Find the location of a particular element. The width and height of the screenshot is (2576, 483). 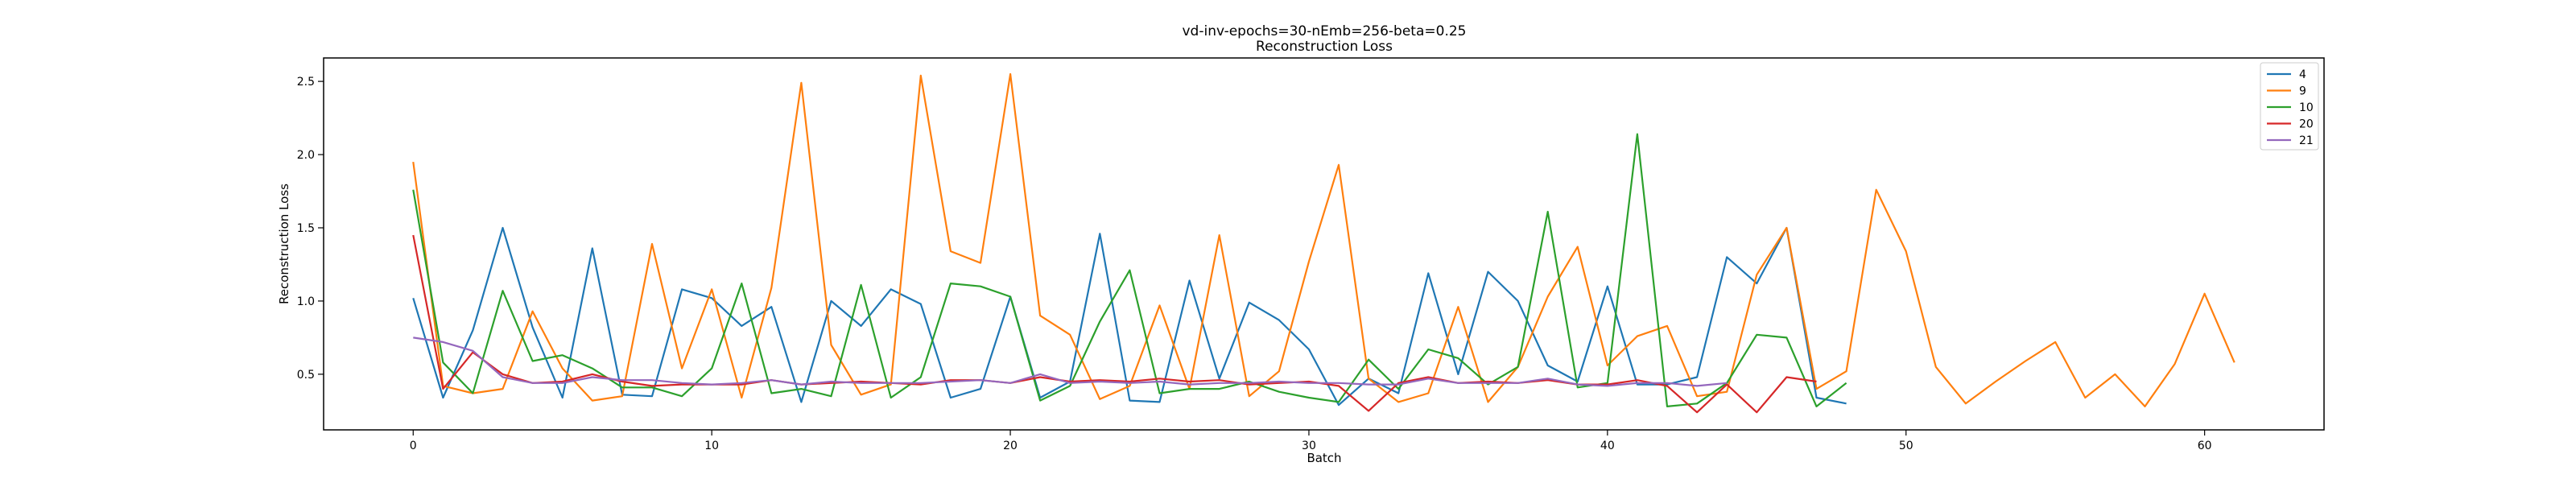

legend: 4 9 10 20 21 is located at coordinates (2289, 106).